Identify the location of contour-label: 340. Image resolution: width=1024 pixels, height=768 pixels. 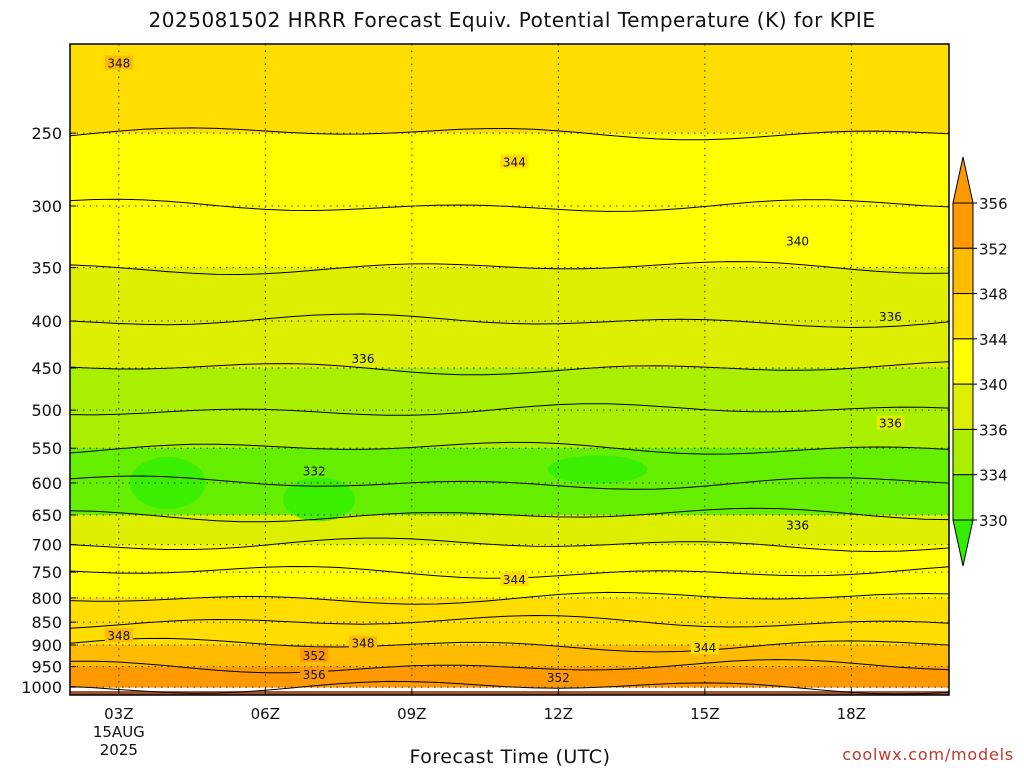
(797, 242).